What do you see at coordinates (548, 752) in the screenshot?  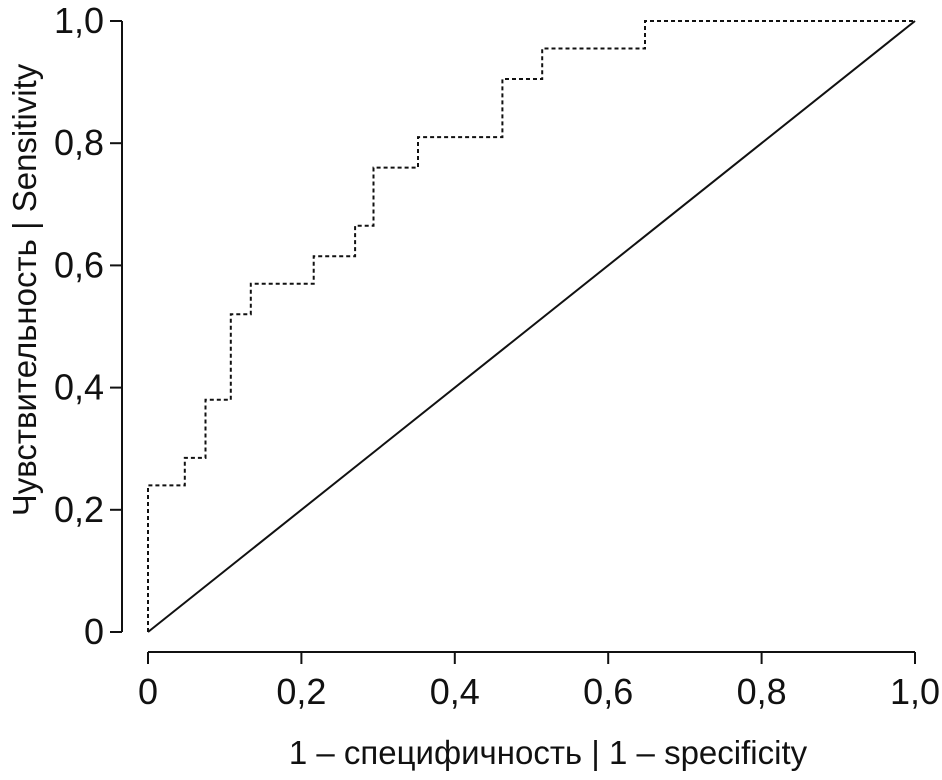 I see `x-axis-title: 1 – специфичность | 1 – specificity` at bounding box center [548, 752].